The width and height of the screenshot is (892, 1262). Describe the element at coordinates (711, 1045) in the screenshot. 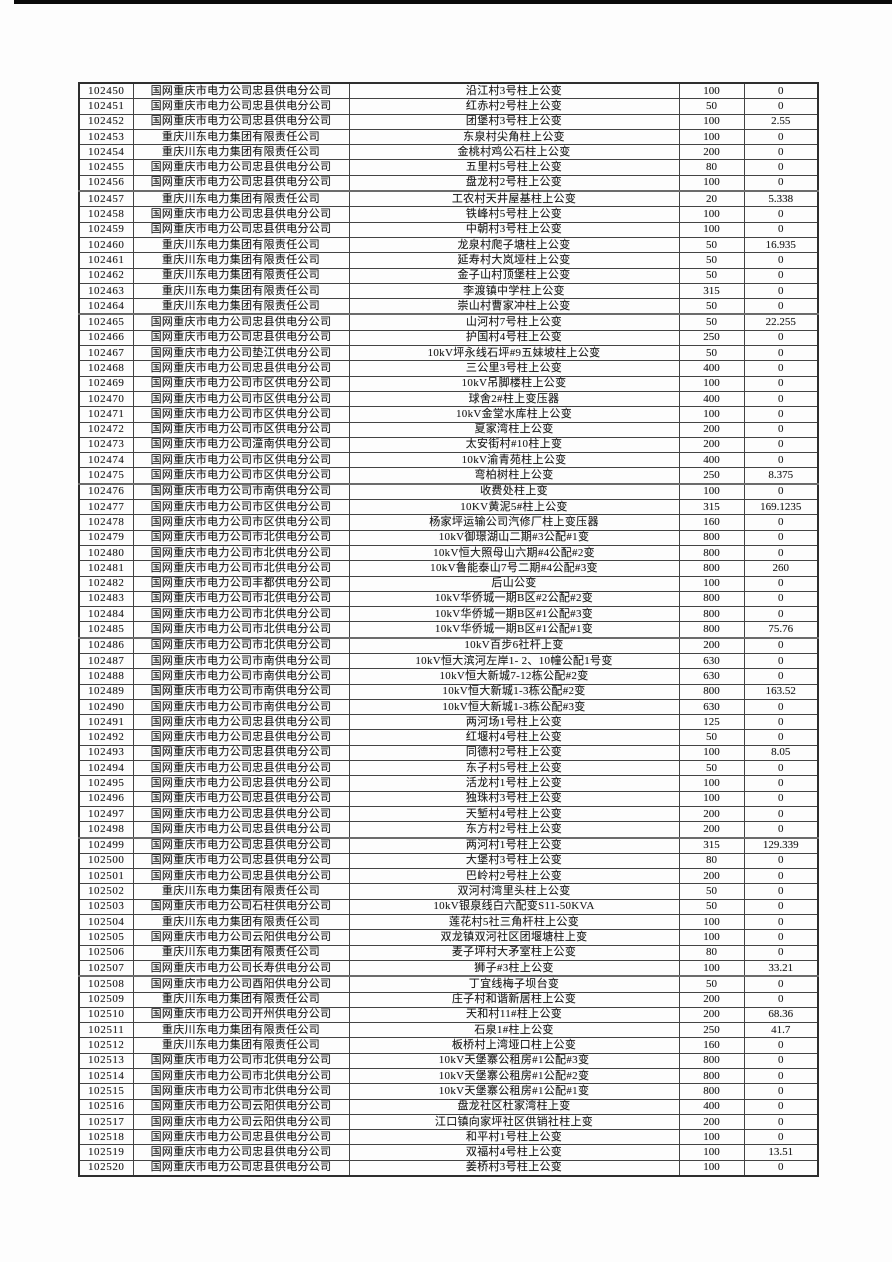

I see `cell-capacity: 160` at that location.